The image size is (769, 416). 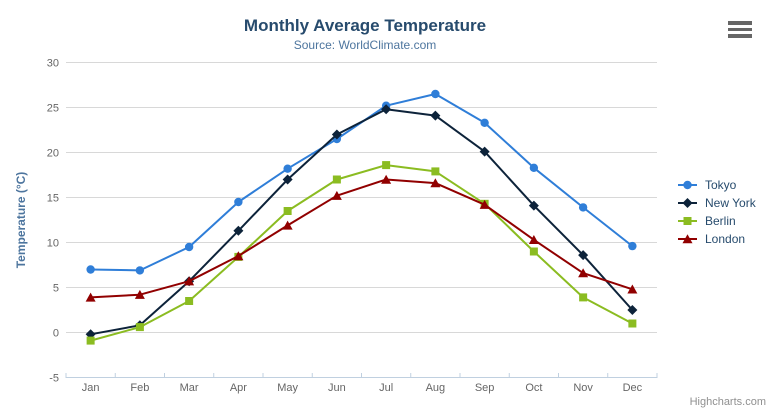 What do you see at coordinates (361, 375) in the screenshot?
I see `x-axis` at bounding box center [361, 375].